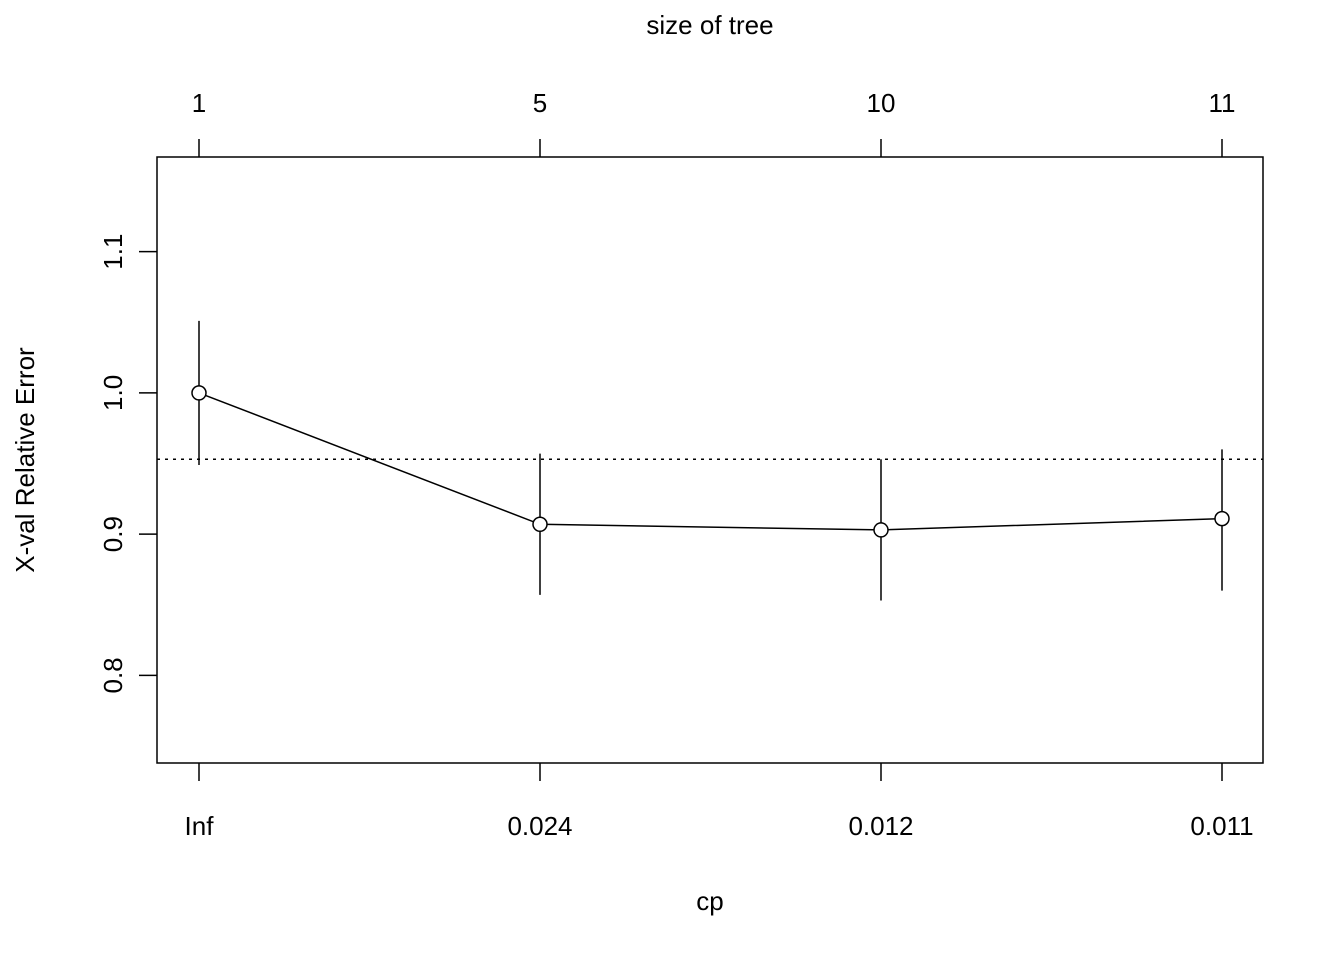 The height and width of the screenshot is (960, 1344). What do you see at coordinates (113, 534) in the screenshot?
I see `y-tick-label: 0.9` at bounding box center [113, 534].